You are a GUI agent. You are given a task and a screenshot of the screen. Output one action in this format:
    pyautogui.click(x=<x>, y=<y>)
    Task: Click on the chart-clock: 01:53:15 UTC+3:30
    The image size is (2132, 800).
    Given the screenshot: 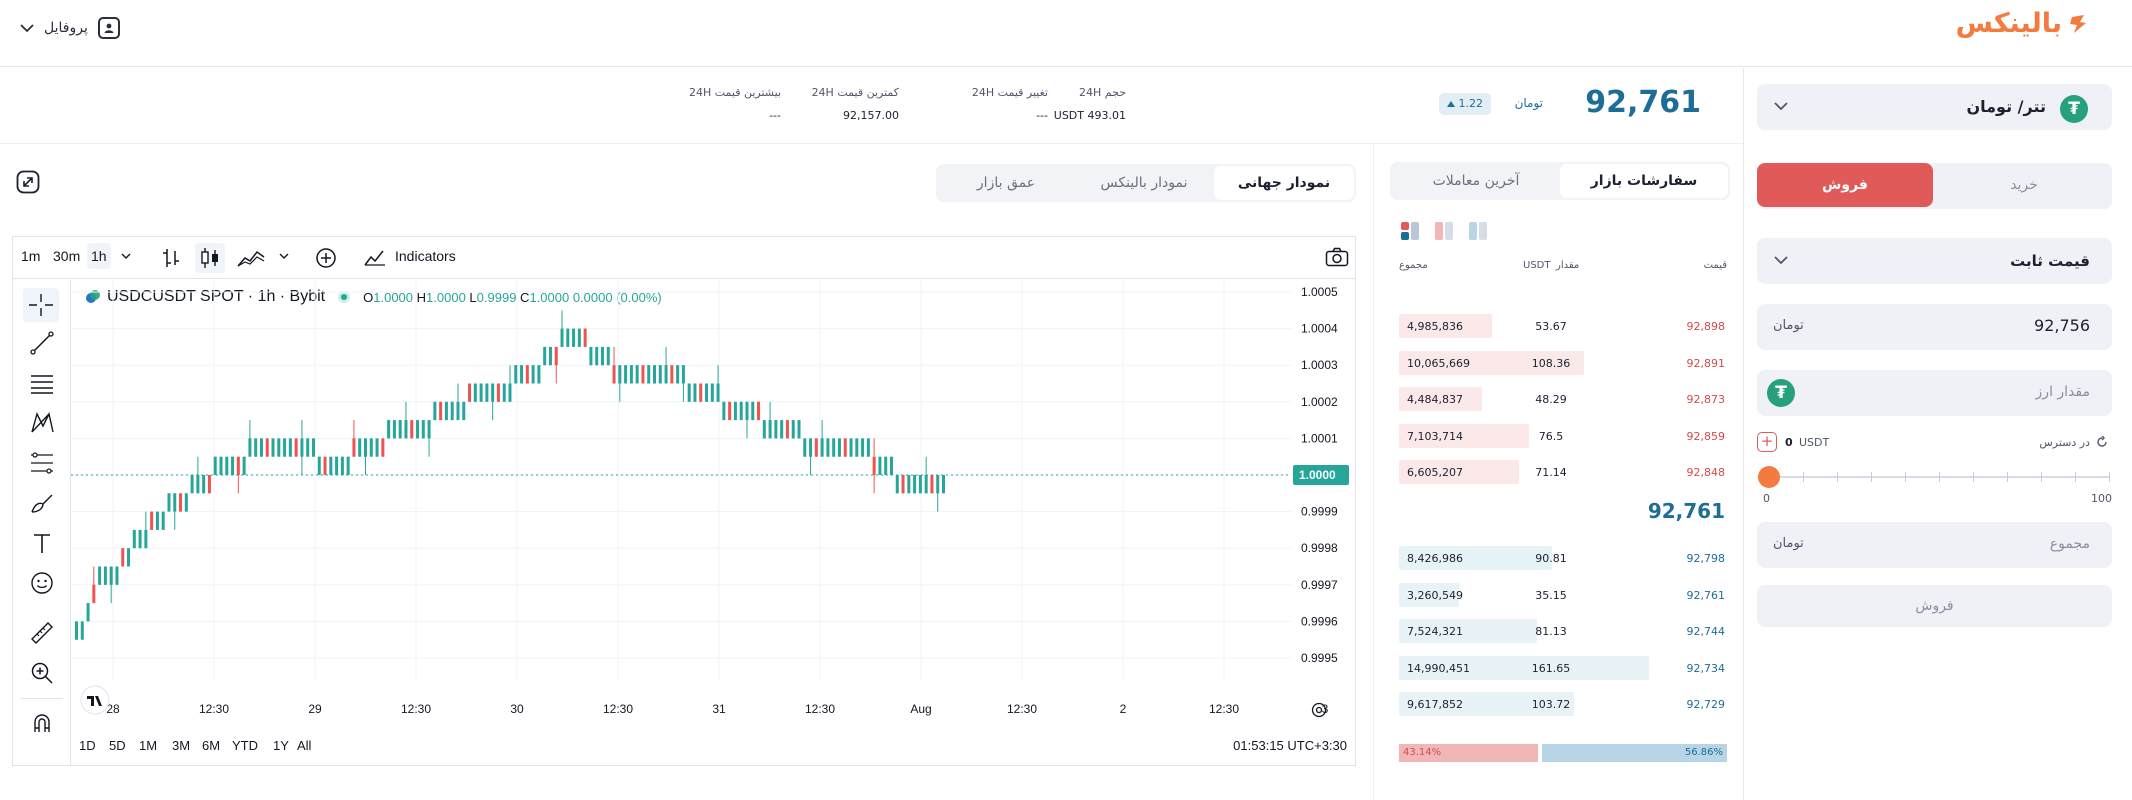 What is the action you would take?
    pyautogui.click(x=1290, y=745)
    